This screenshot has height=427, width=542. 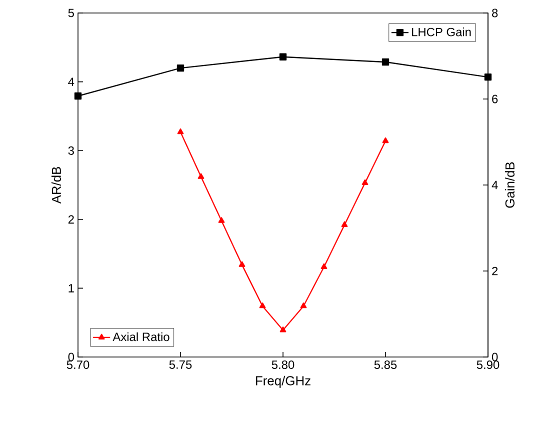 I want to click on y-axis-title: AR/dB, so click(x=56, y=185).